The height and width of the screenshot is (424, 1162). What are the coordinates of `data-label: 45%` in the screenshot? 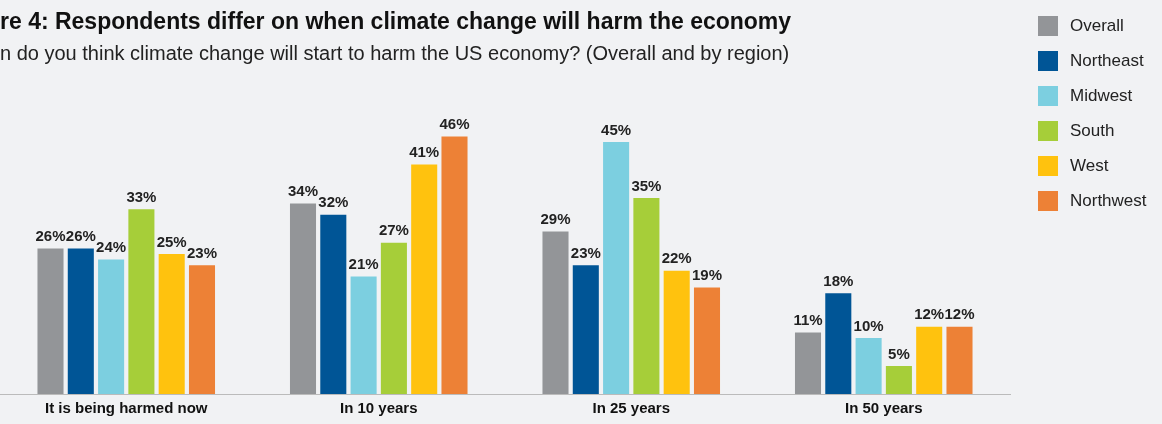 It's located at (616, 129).